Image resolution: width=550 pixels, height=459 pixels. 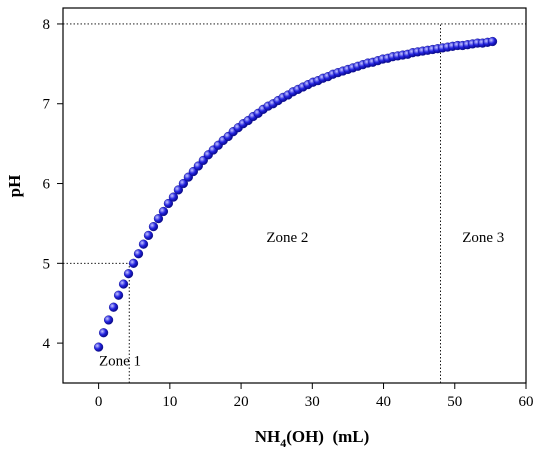 What do you see at coordinates (47, 344) in the screenshot?
I see `y-tick-label: 4` at bounding box center [47, 344].